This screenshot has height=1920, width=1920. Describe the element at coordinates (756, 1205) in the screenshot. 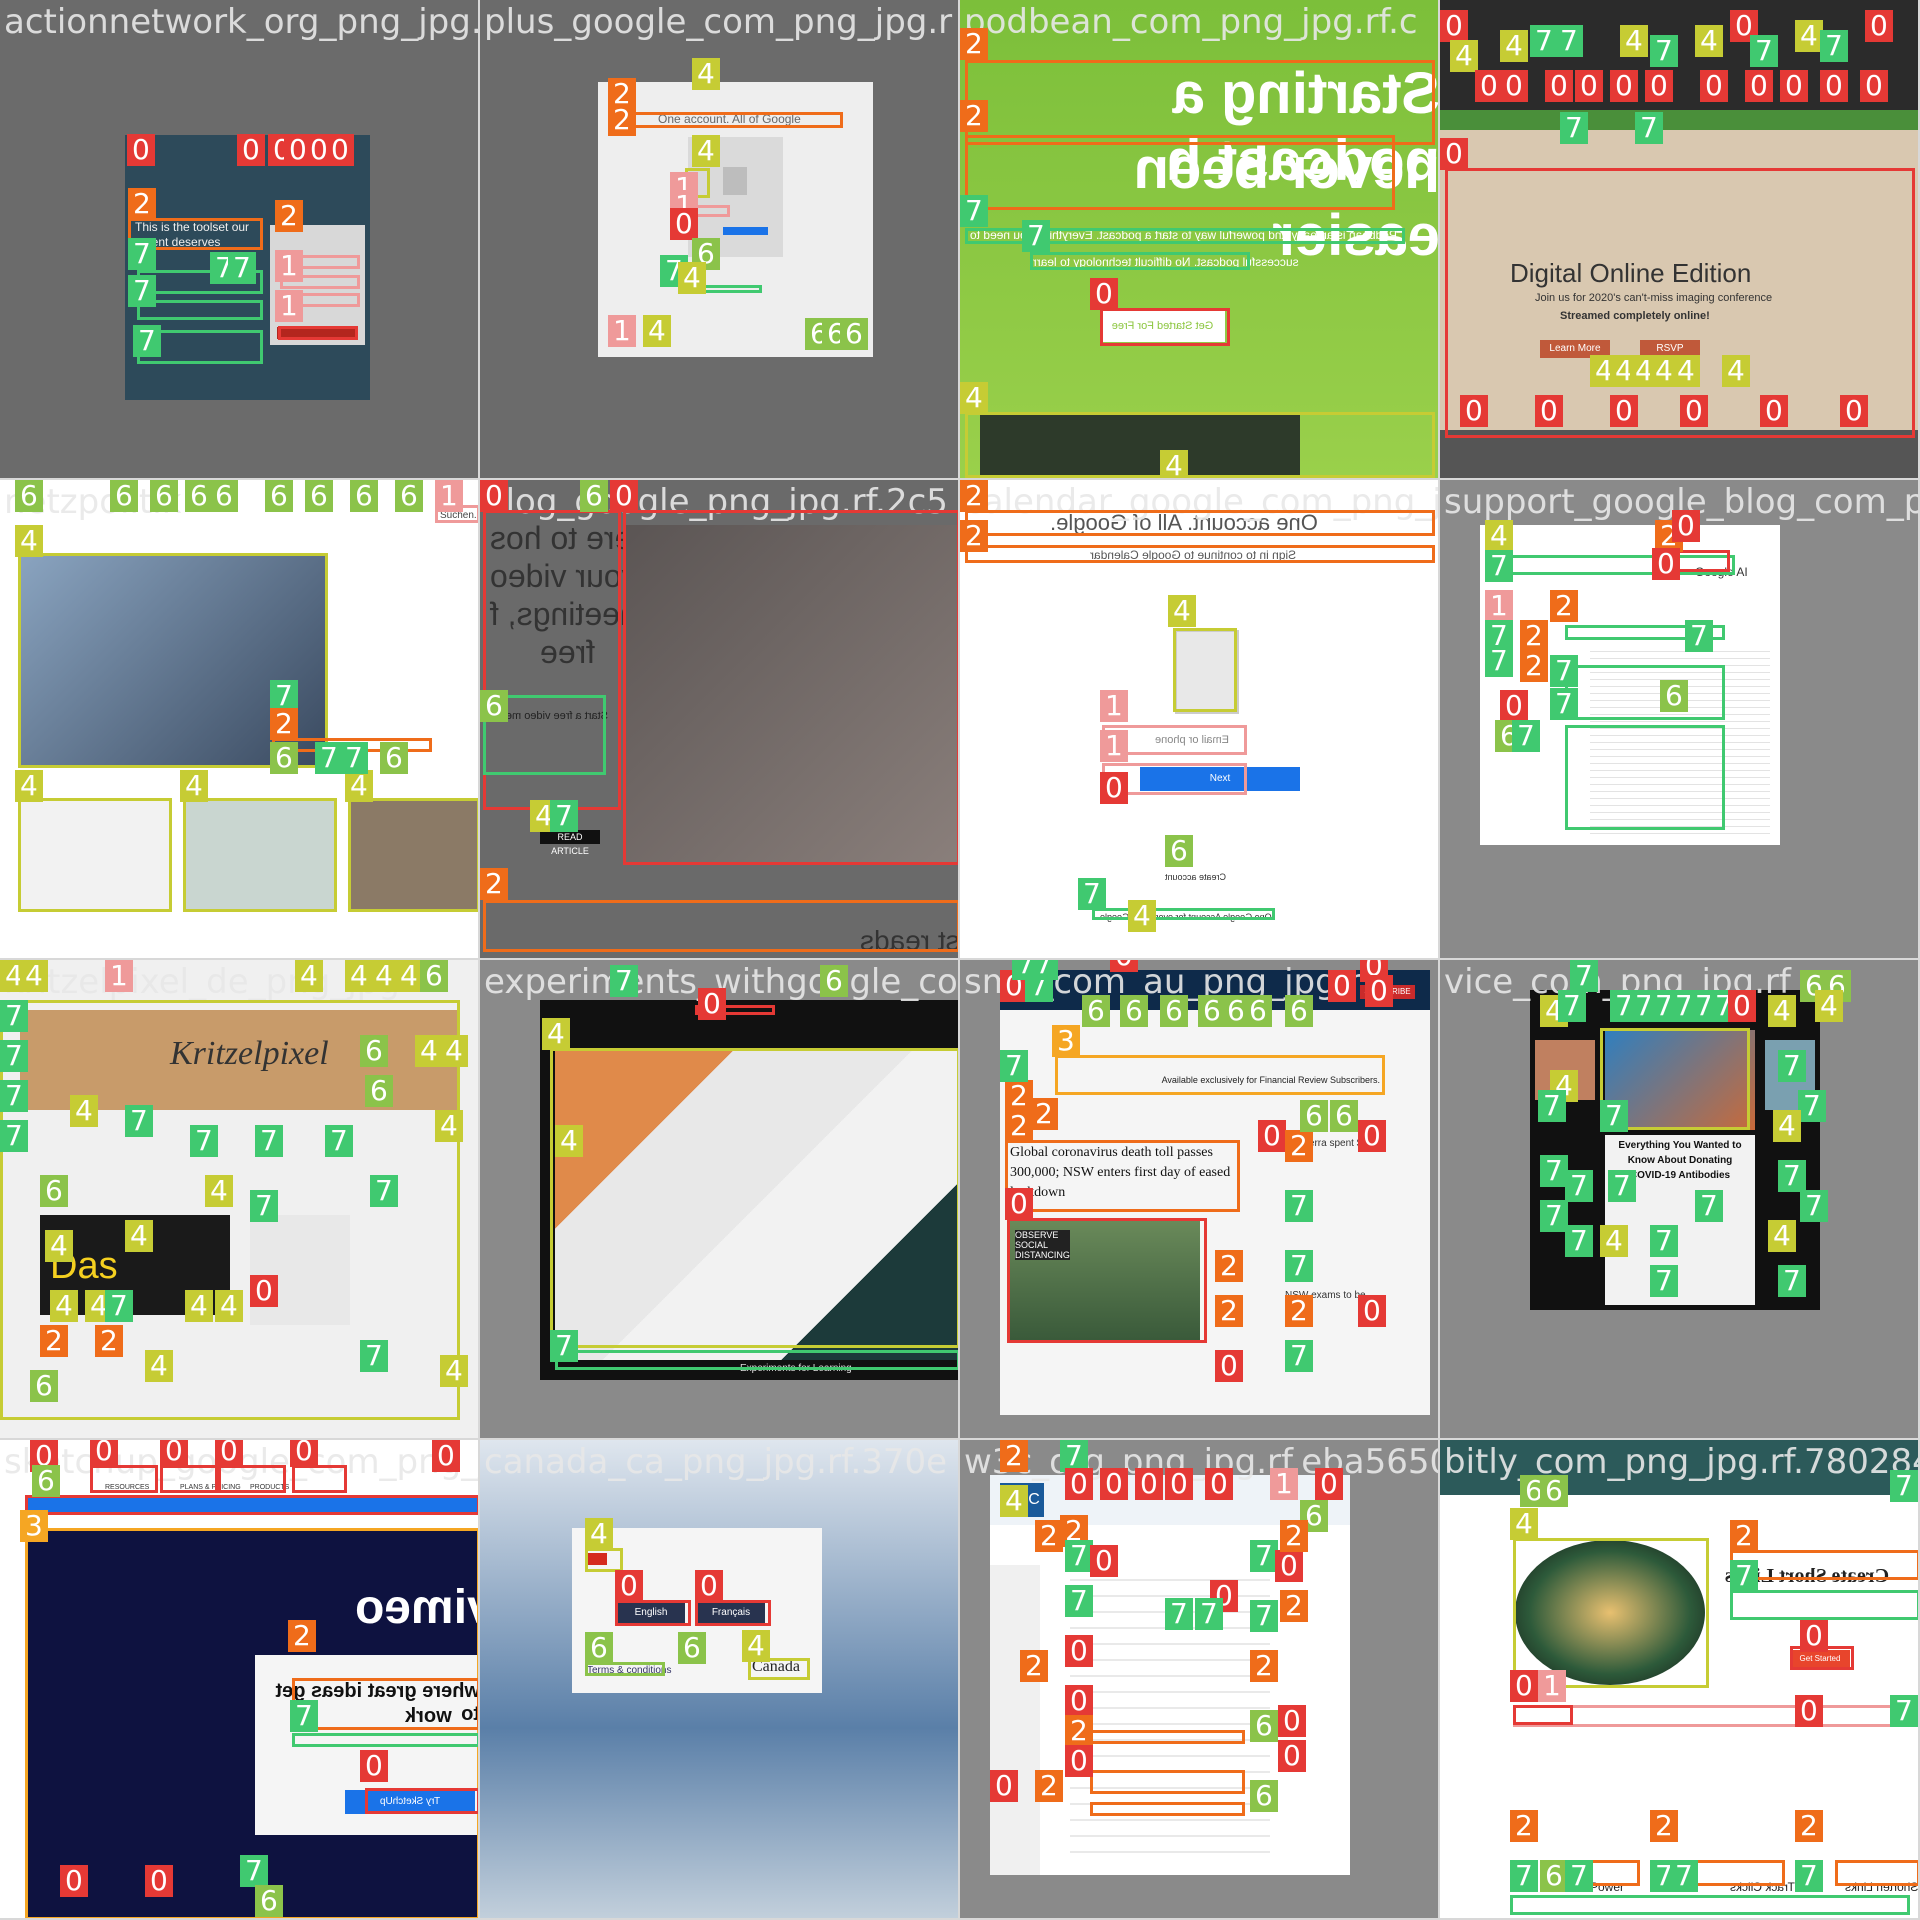

I see `experiments-grid` at that location.